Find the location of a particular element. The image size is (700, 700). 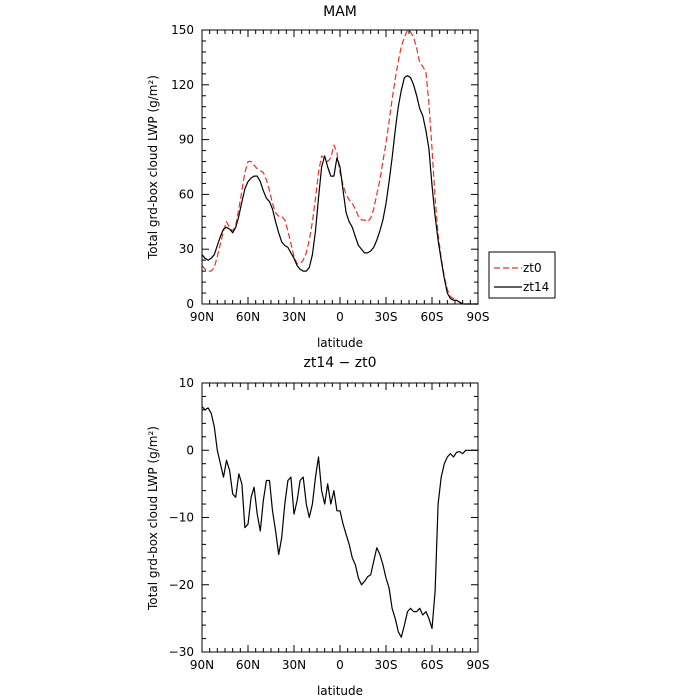

top-chart-x-tick-label: 60S is located at coordinates (432, 317).